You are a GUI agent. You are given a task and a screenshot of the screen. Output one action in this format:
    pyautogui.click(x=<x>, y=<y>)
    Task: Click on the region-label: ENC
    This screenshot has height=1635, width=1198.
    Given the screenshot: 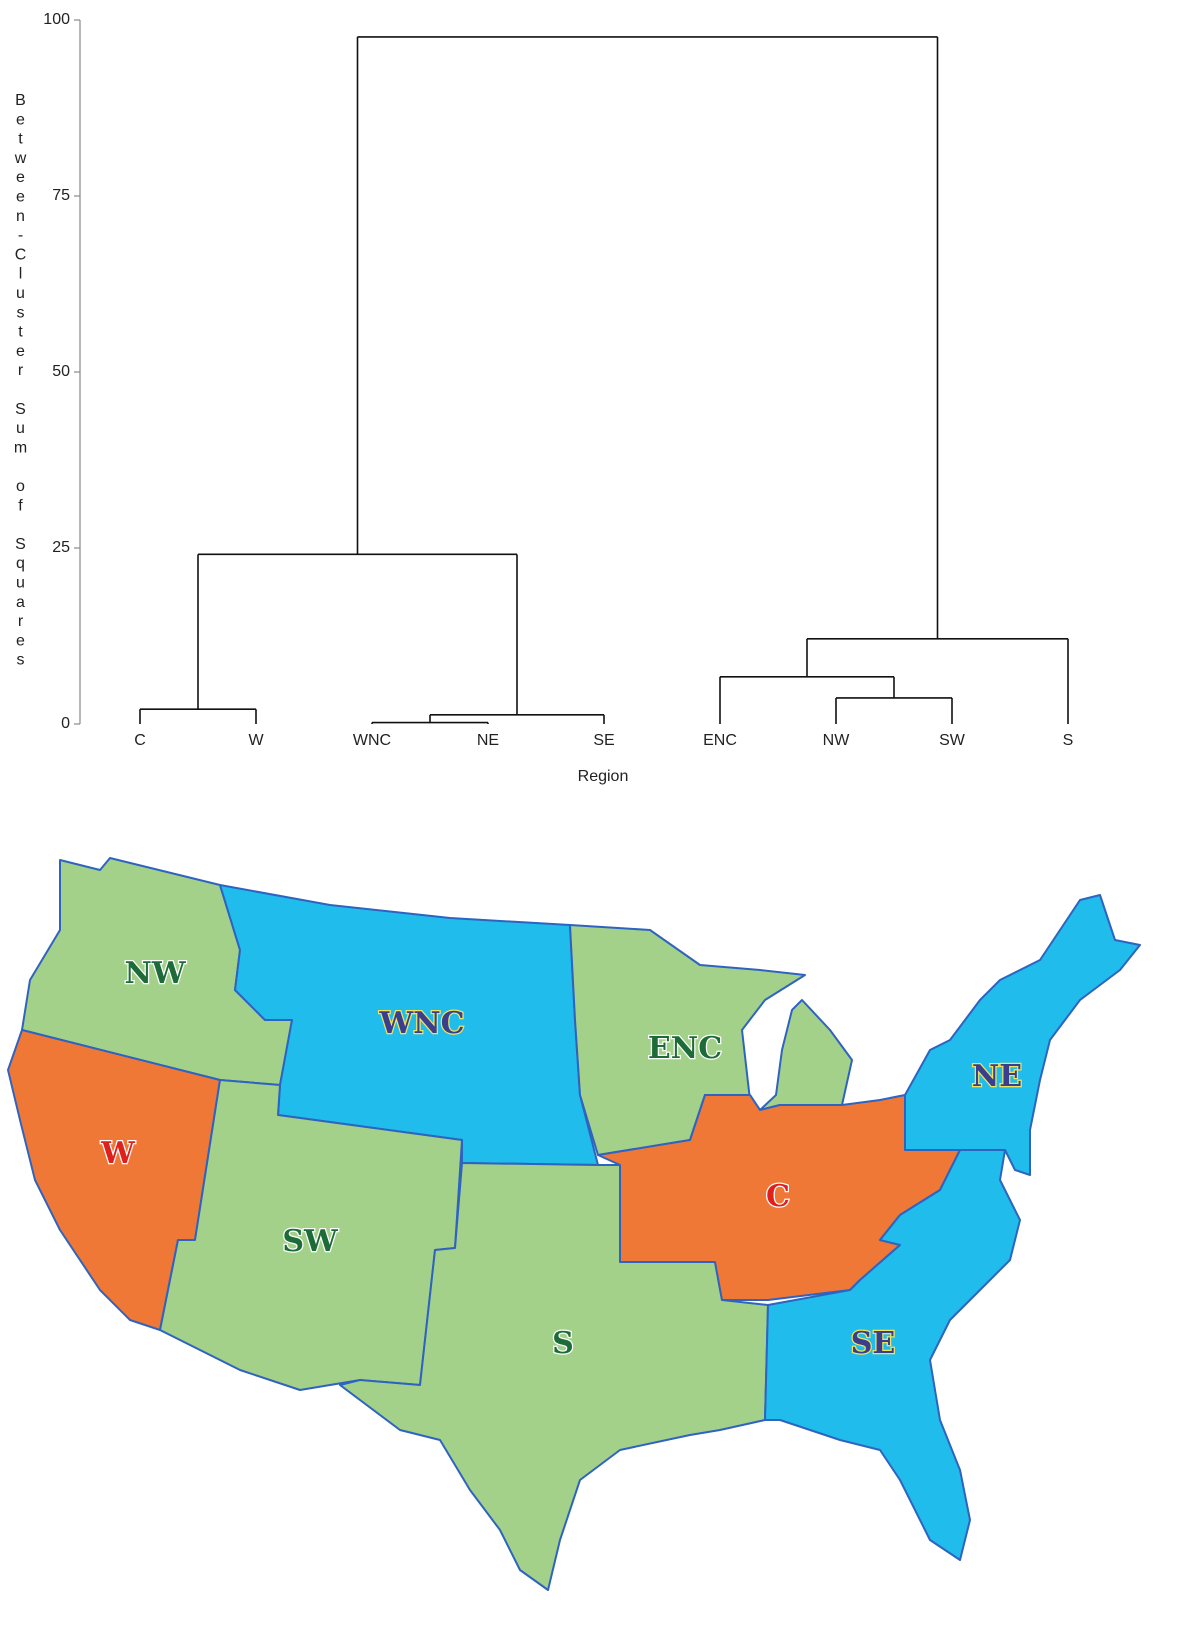 What is the action you would take?
    pyautogui.click(x=685, y=1048)
    